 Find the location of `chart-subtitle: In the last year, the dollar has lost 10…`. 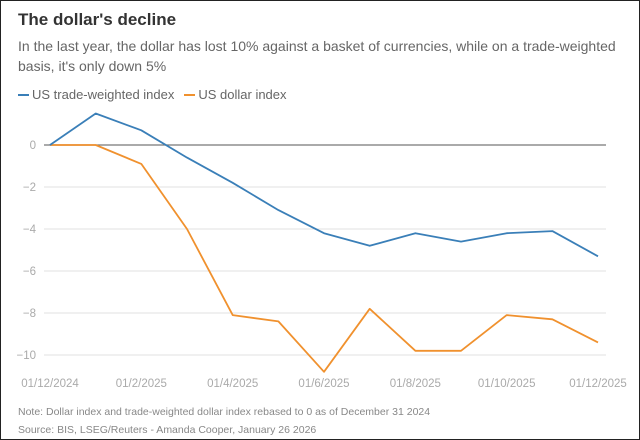

chart-subtitle: In the last year, the dollar has lost 10… is located at coordinates (317, 56).